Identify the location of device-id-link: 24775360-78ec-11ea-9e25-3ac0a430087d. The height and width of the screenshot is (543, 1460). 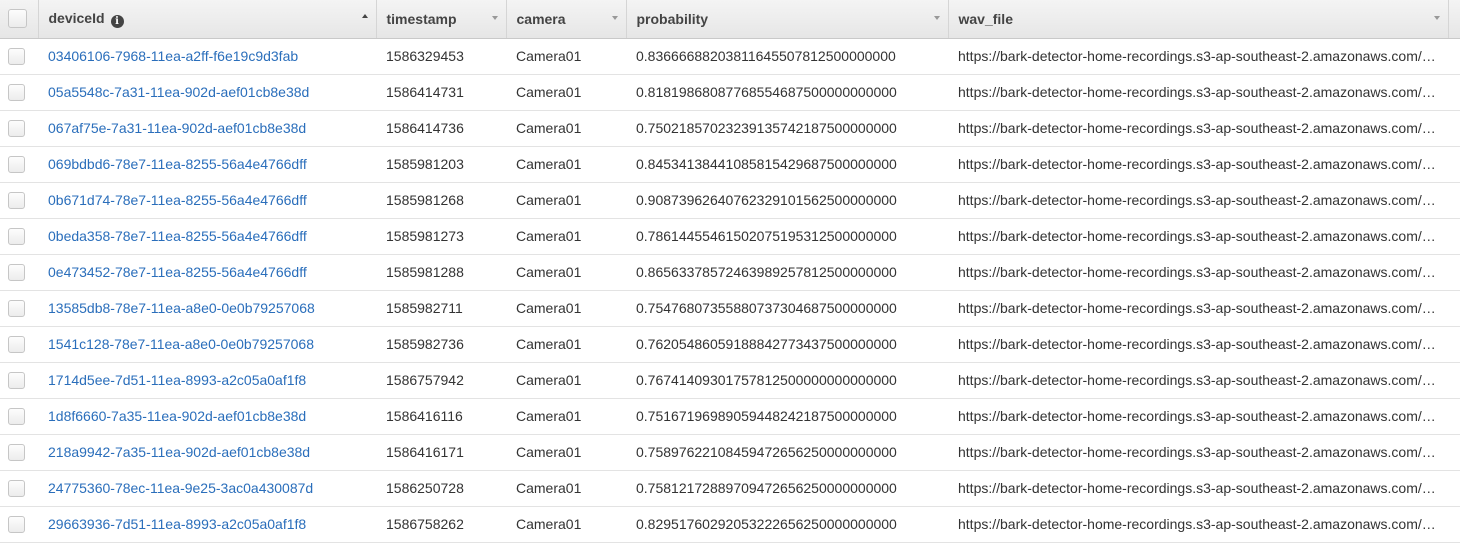
(181, 488).